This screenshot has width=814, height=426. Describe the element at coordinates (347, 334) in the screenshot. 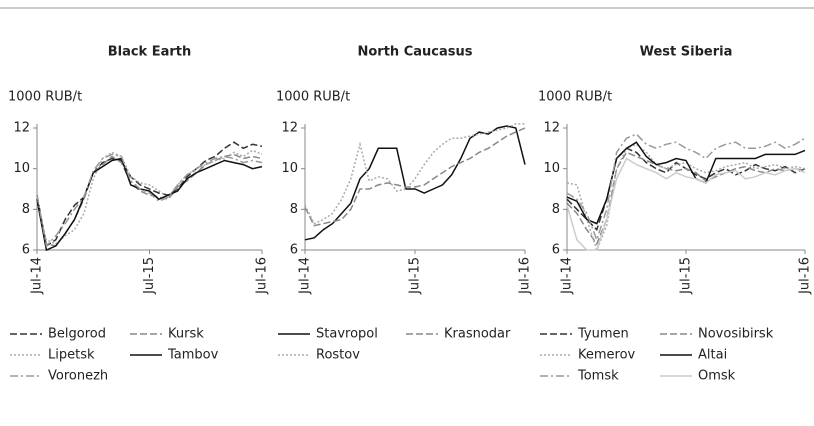

I see `legend-label: Stavropol` at that location.